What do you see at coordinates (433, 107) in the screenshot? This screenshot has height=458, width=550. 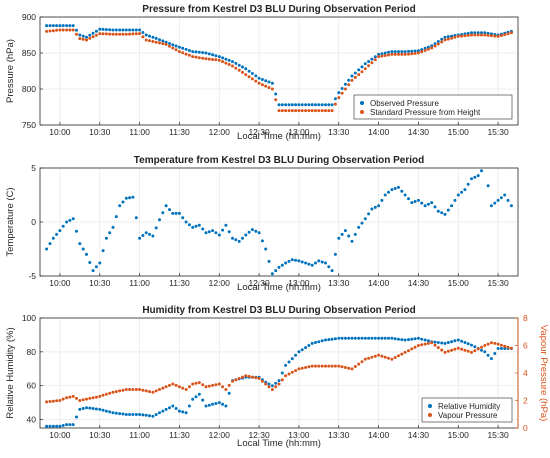 I see `legend-box` at bounding box center [433, 107].